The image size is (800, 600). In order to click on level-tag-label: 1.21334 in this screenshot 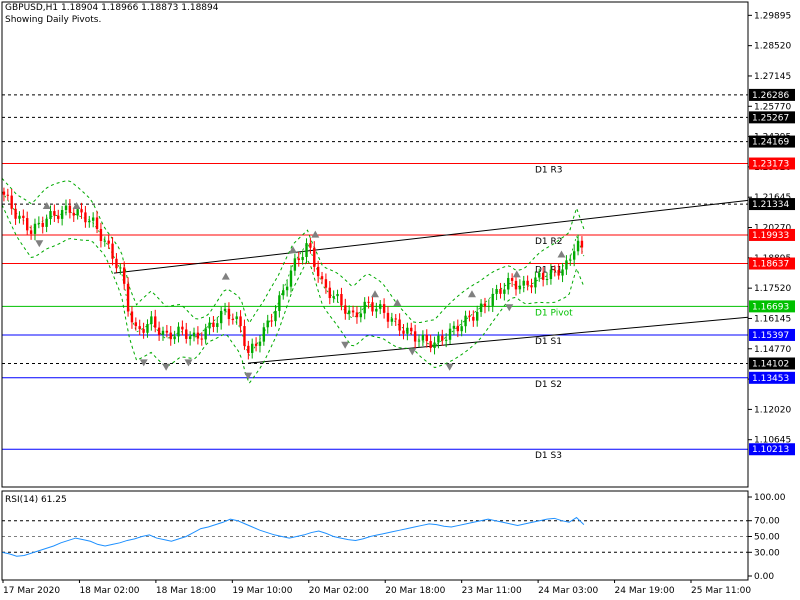, I will do `click(770, 205)`.